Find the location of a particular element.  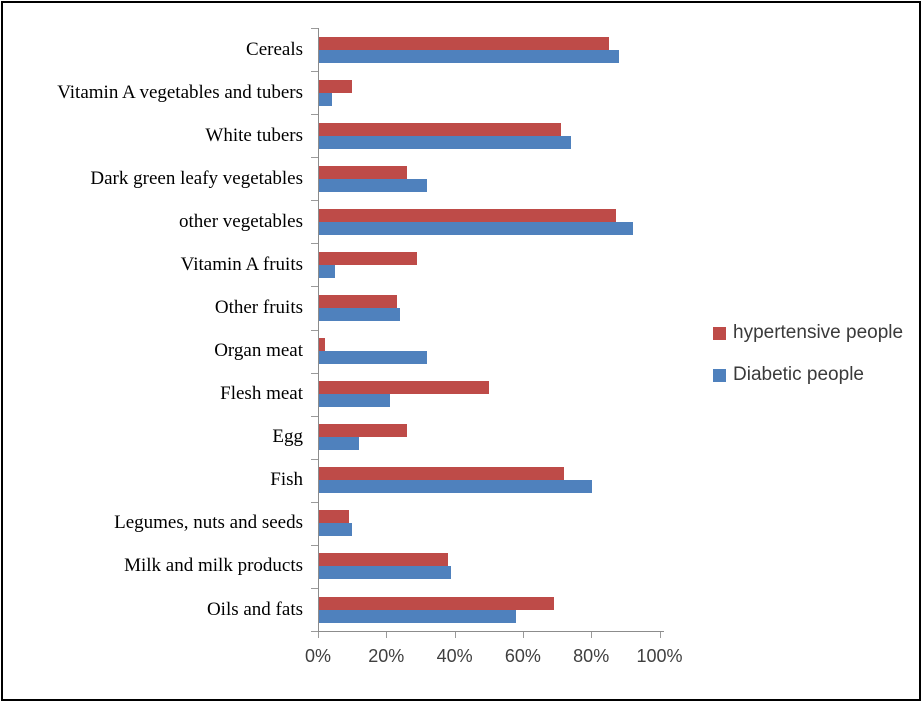

category-label: other vegetables is located at coordinates (241, 221).